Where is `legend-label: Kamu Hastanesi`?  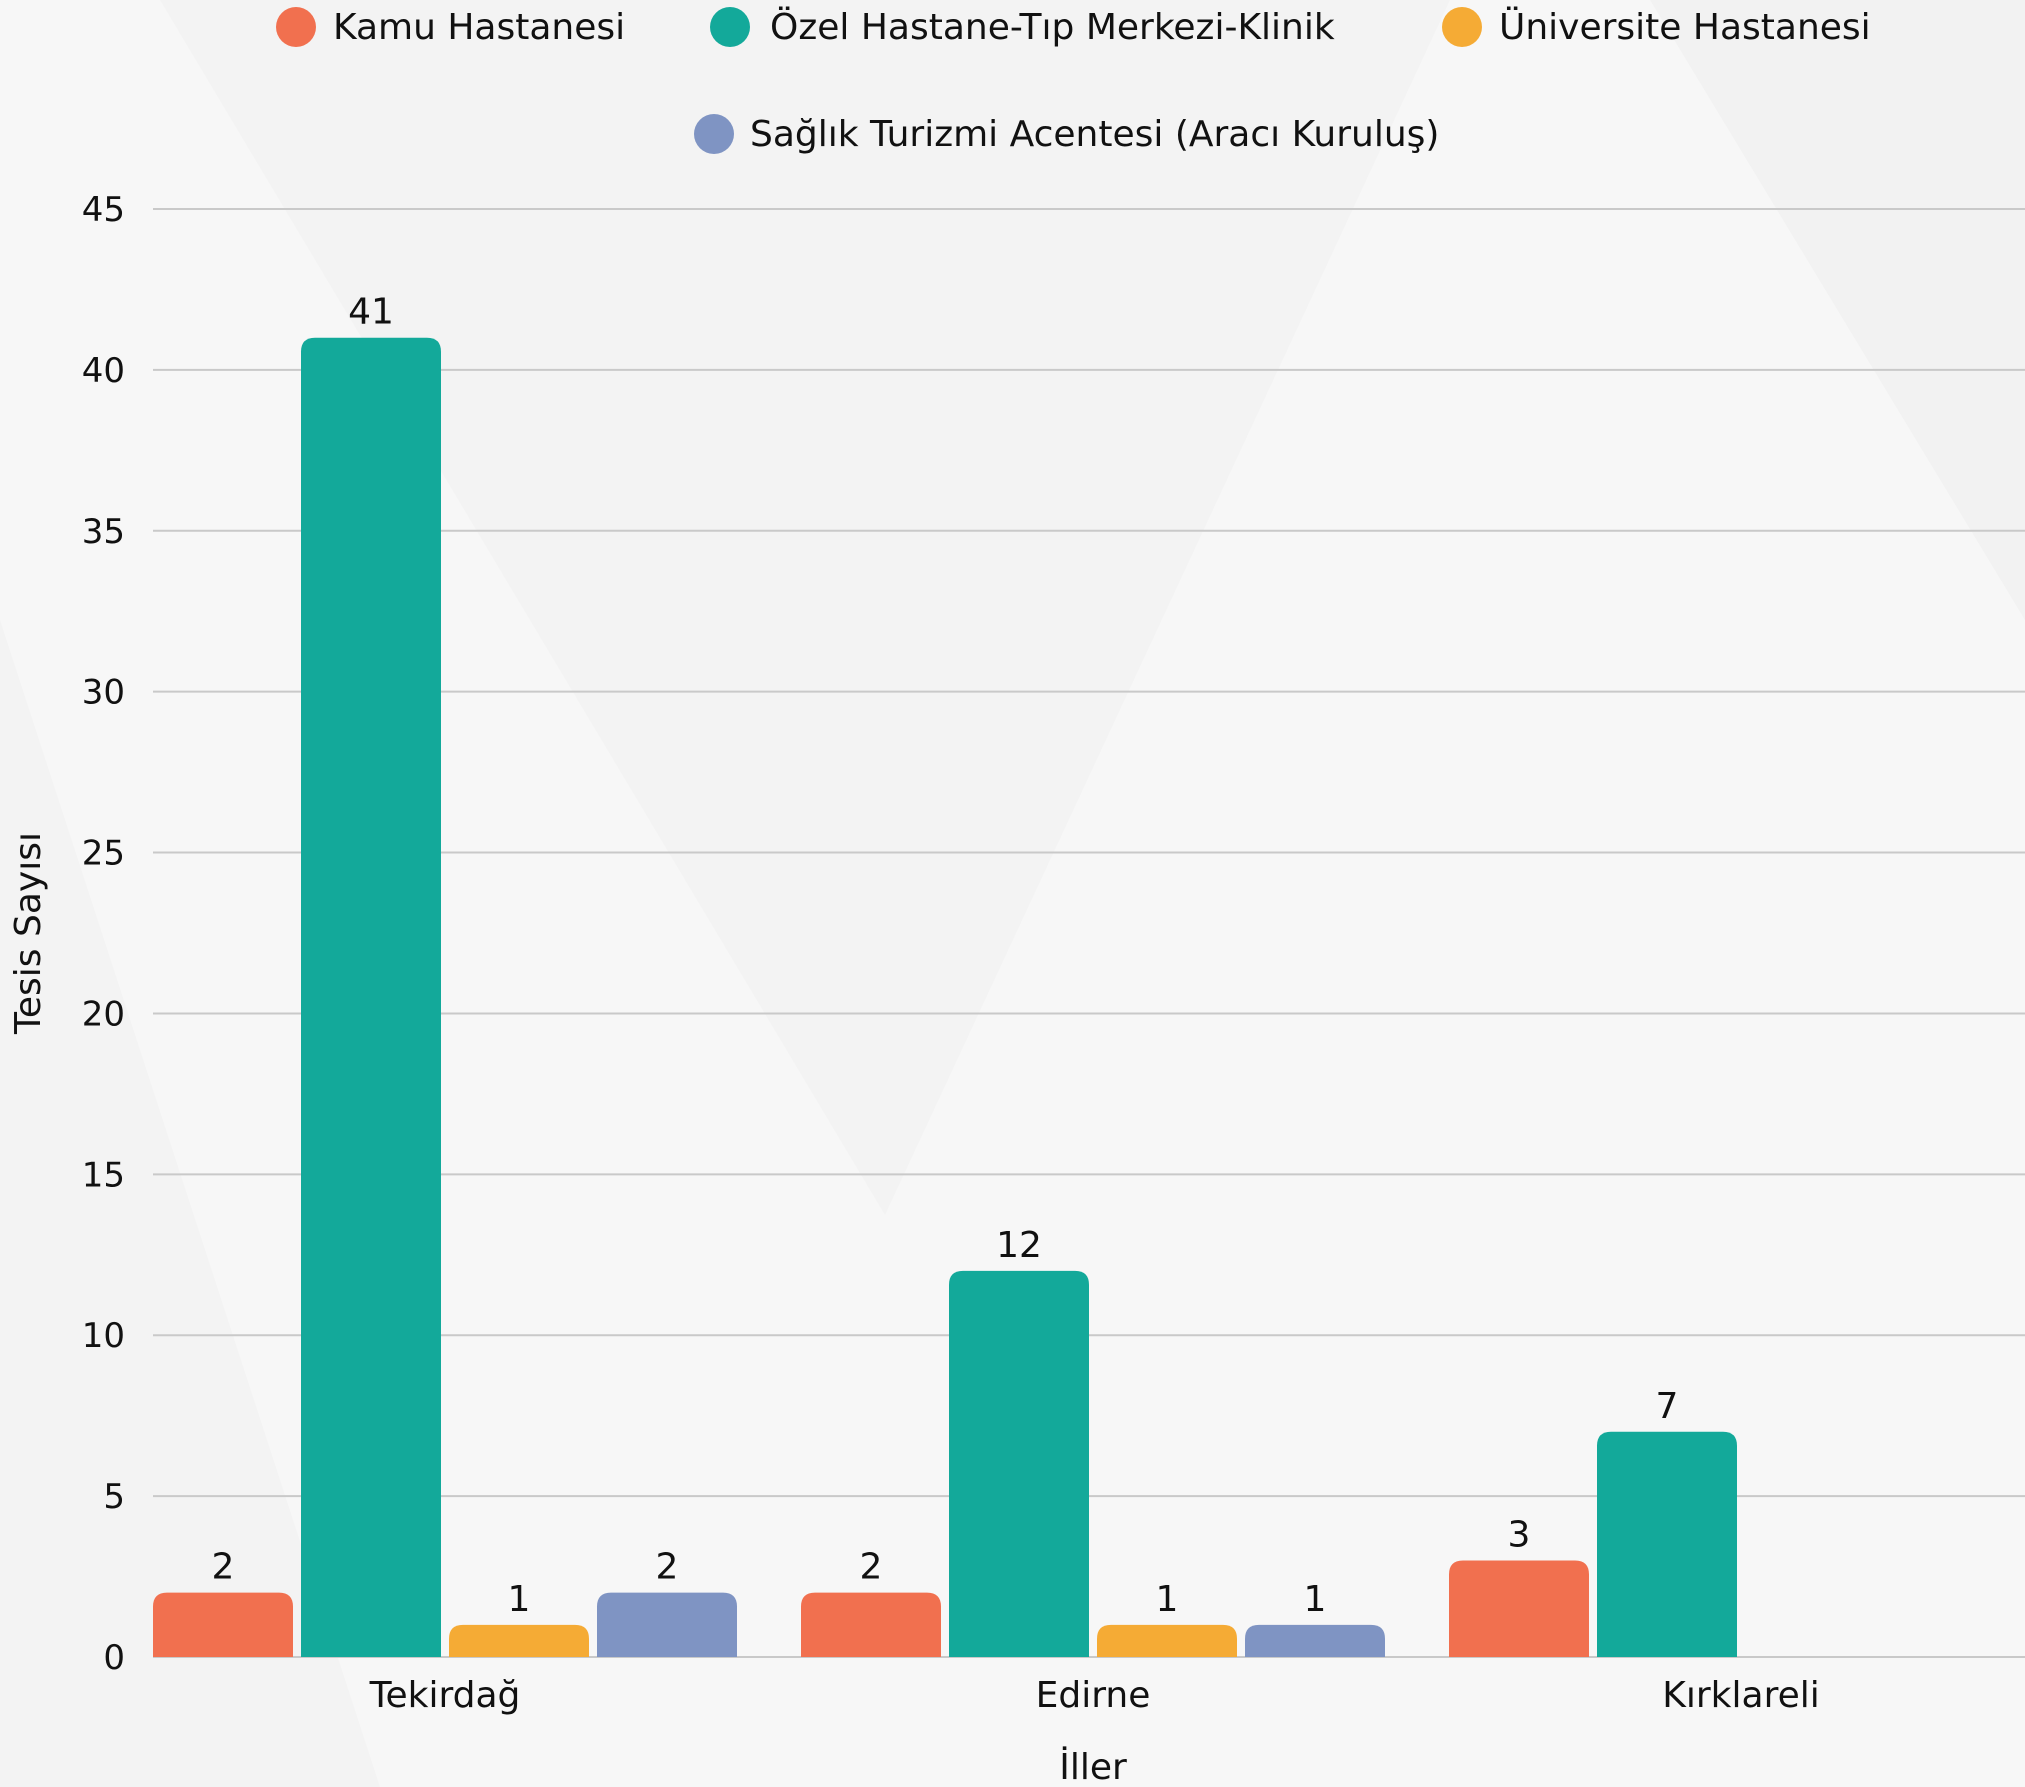
legend-label: Kamu Hastanesi is located at coordinates (479, 27).